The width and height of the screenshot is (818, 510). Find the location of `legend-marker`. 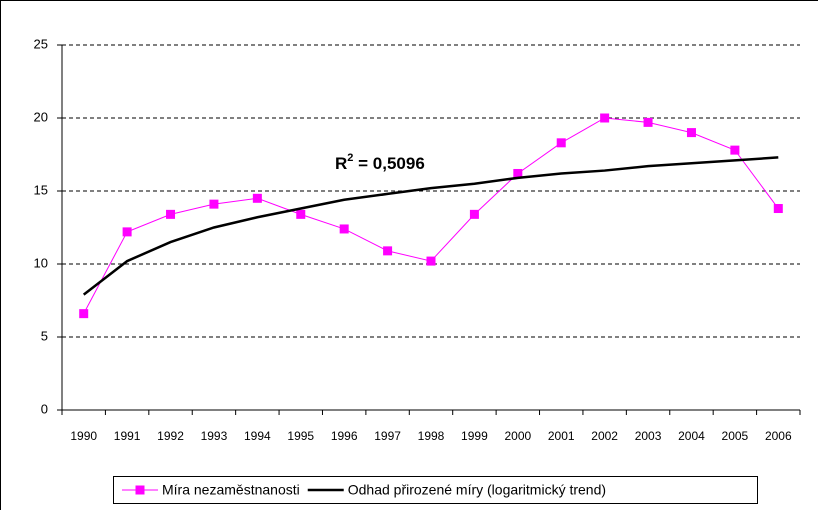

legend-marker is located at coordinates (140, 490).